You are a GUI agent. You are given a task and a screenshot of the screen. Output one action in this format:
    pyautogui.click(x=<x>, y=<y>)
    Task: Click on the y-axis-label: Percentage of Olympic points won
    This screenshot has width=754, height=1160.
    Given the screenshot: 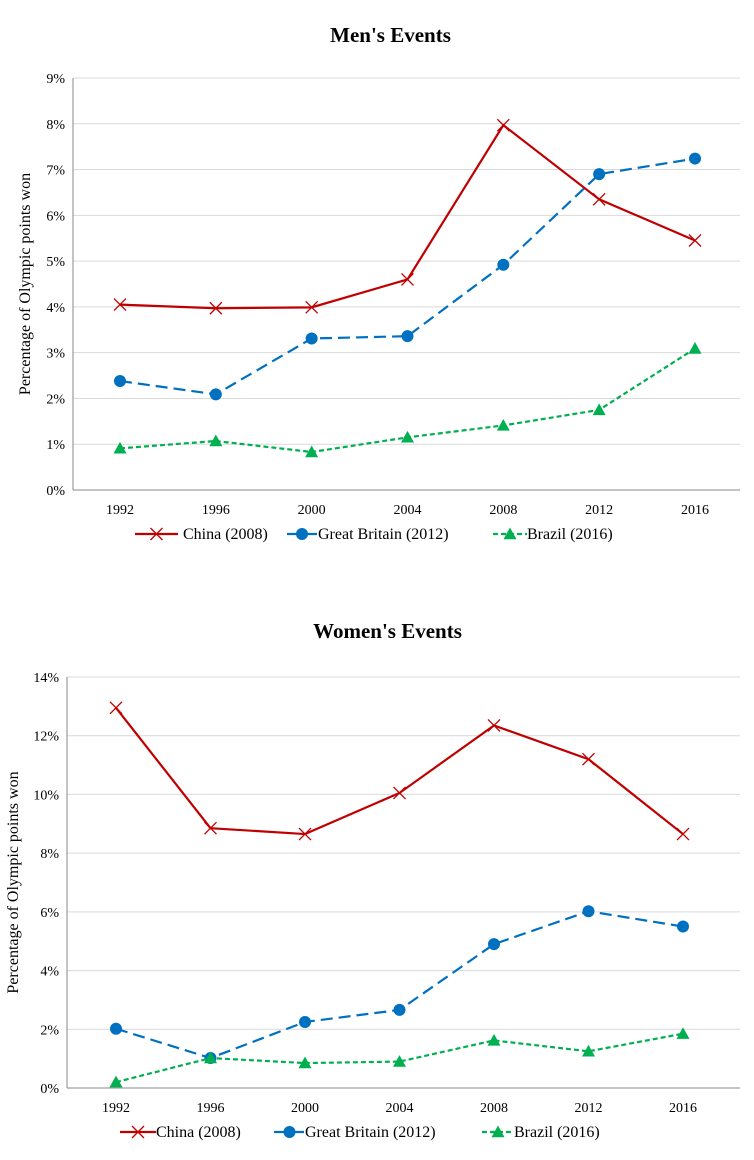 What is the action you would take?
    pyautogui.click(x=13, y=882)
    